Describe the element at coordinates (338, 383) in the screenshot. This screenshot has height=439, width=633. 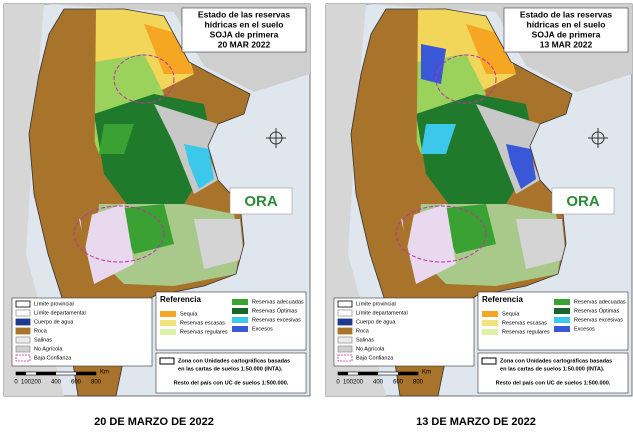
I see `scale-label: 0` at that location.